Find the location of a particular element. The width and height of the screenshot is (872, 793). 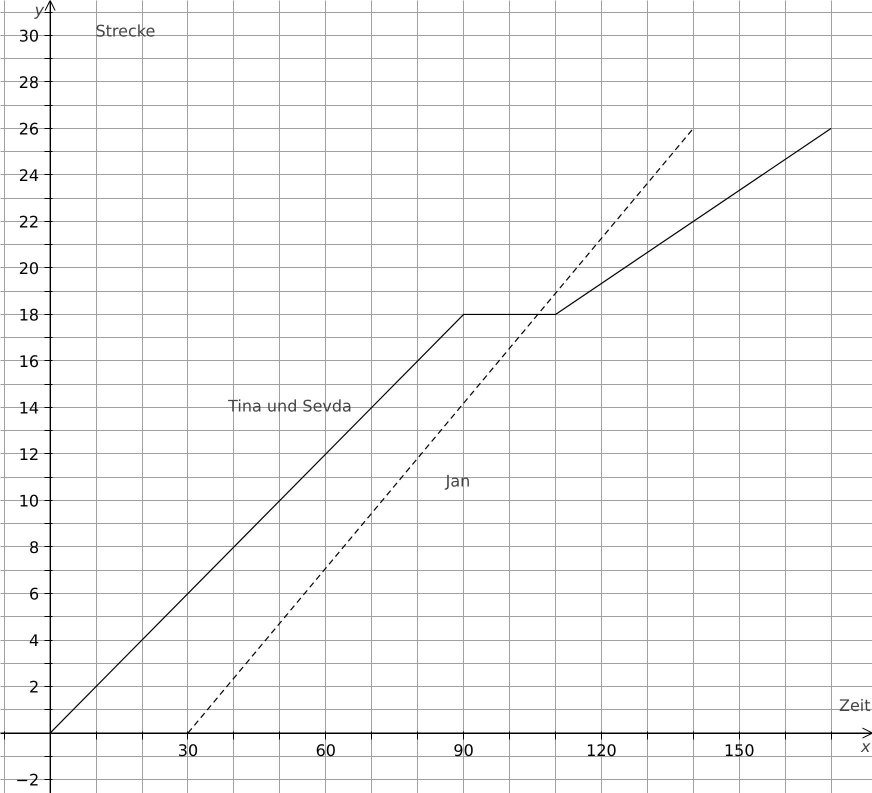

y-tick-label: 12 is located at coordinates (29, 454).